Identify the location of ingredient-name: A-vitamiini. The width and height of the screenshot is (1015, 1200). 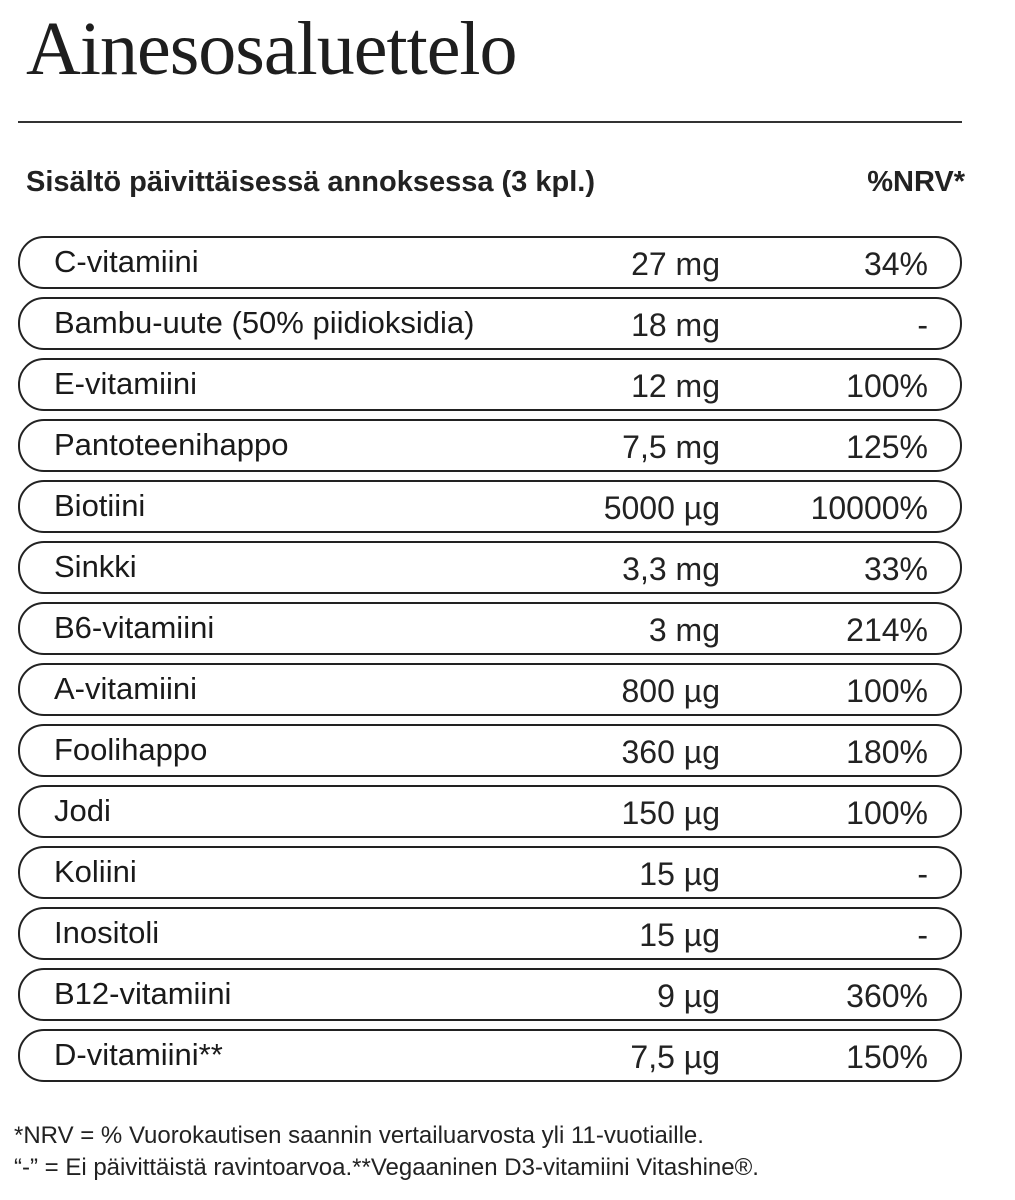
(125, 688).